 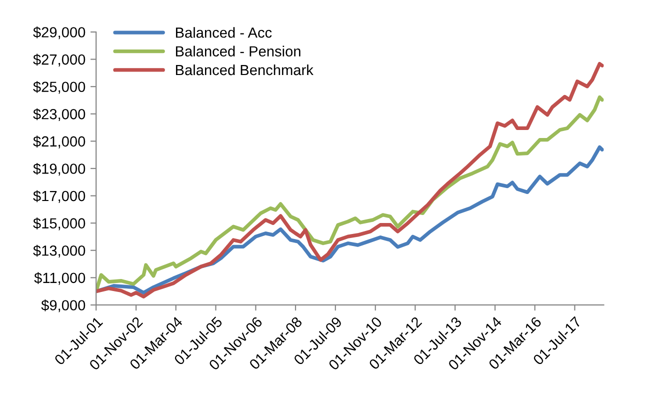 I want to click on y-tick-label: $15,000, so click(x=59, y=224).